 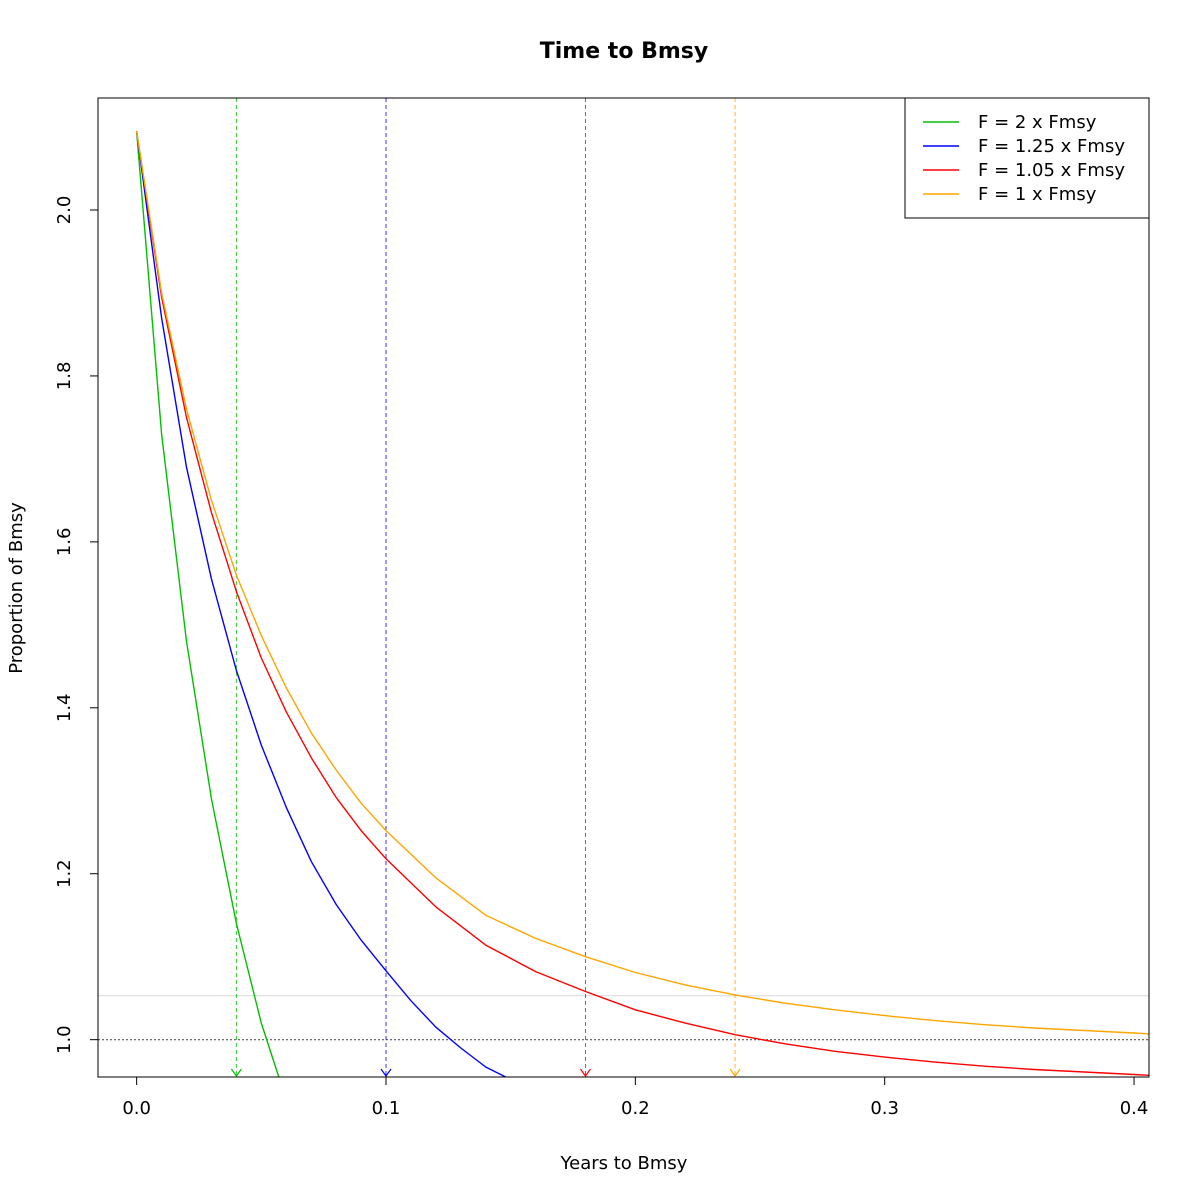 I want to click on x-tick-label-2: 0.1, so click(x=386, y=1108).